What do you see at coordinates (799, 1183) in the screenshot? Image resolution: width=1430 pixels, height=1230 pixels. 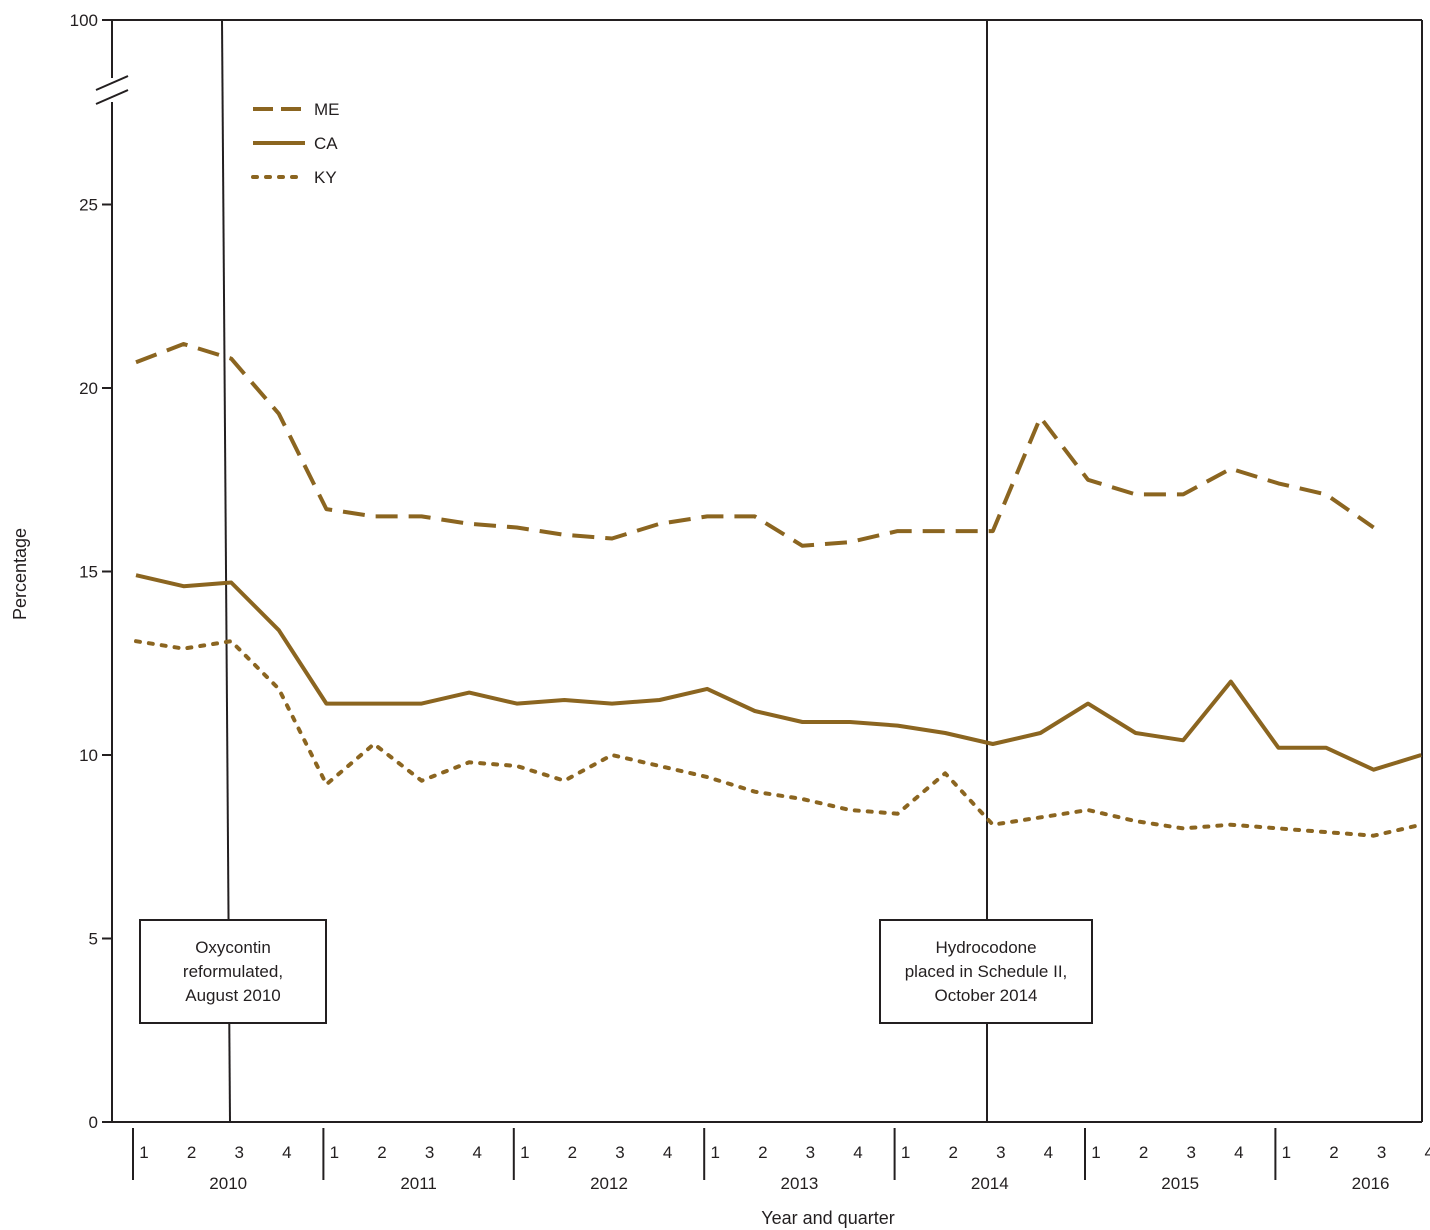 I see `year-label: 2013` at bounding box center [799, 1183].